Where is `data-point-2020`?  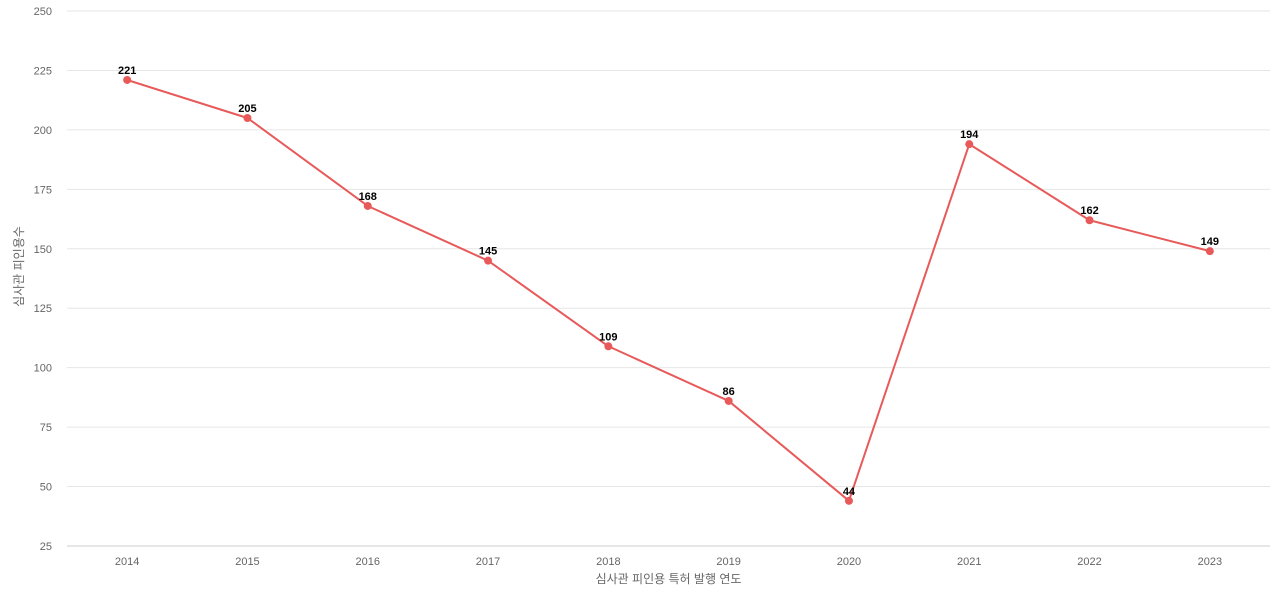 data-point-2020 is located at coordinates (848, 500).